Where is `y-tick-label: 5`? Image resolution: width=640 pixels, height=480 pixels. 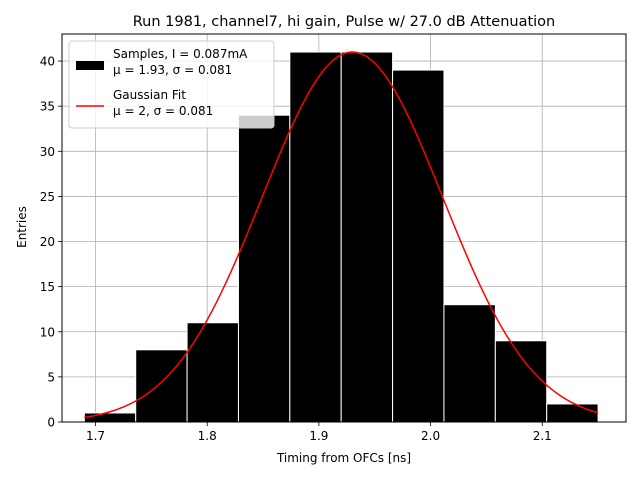
y-tick-label: 5 is located at coordinates (51, 377).